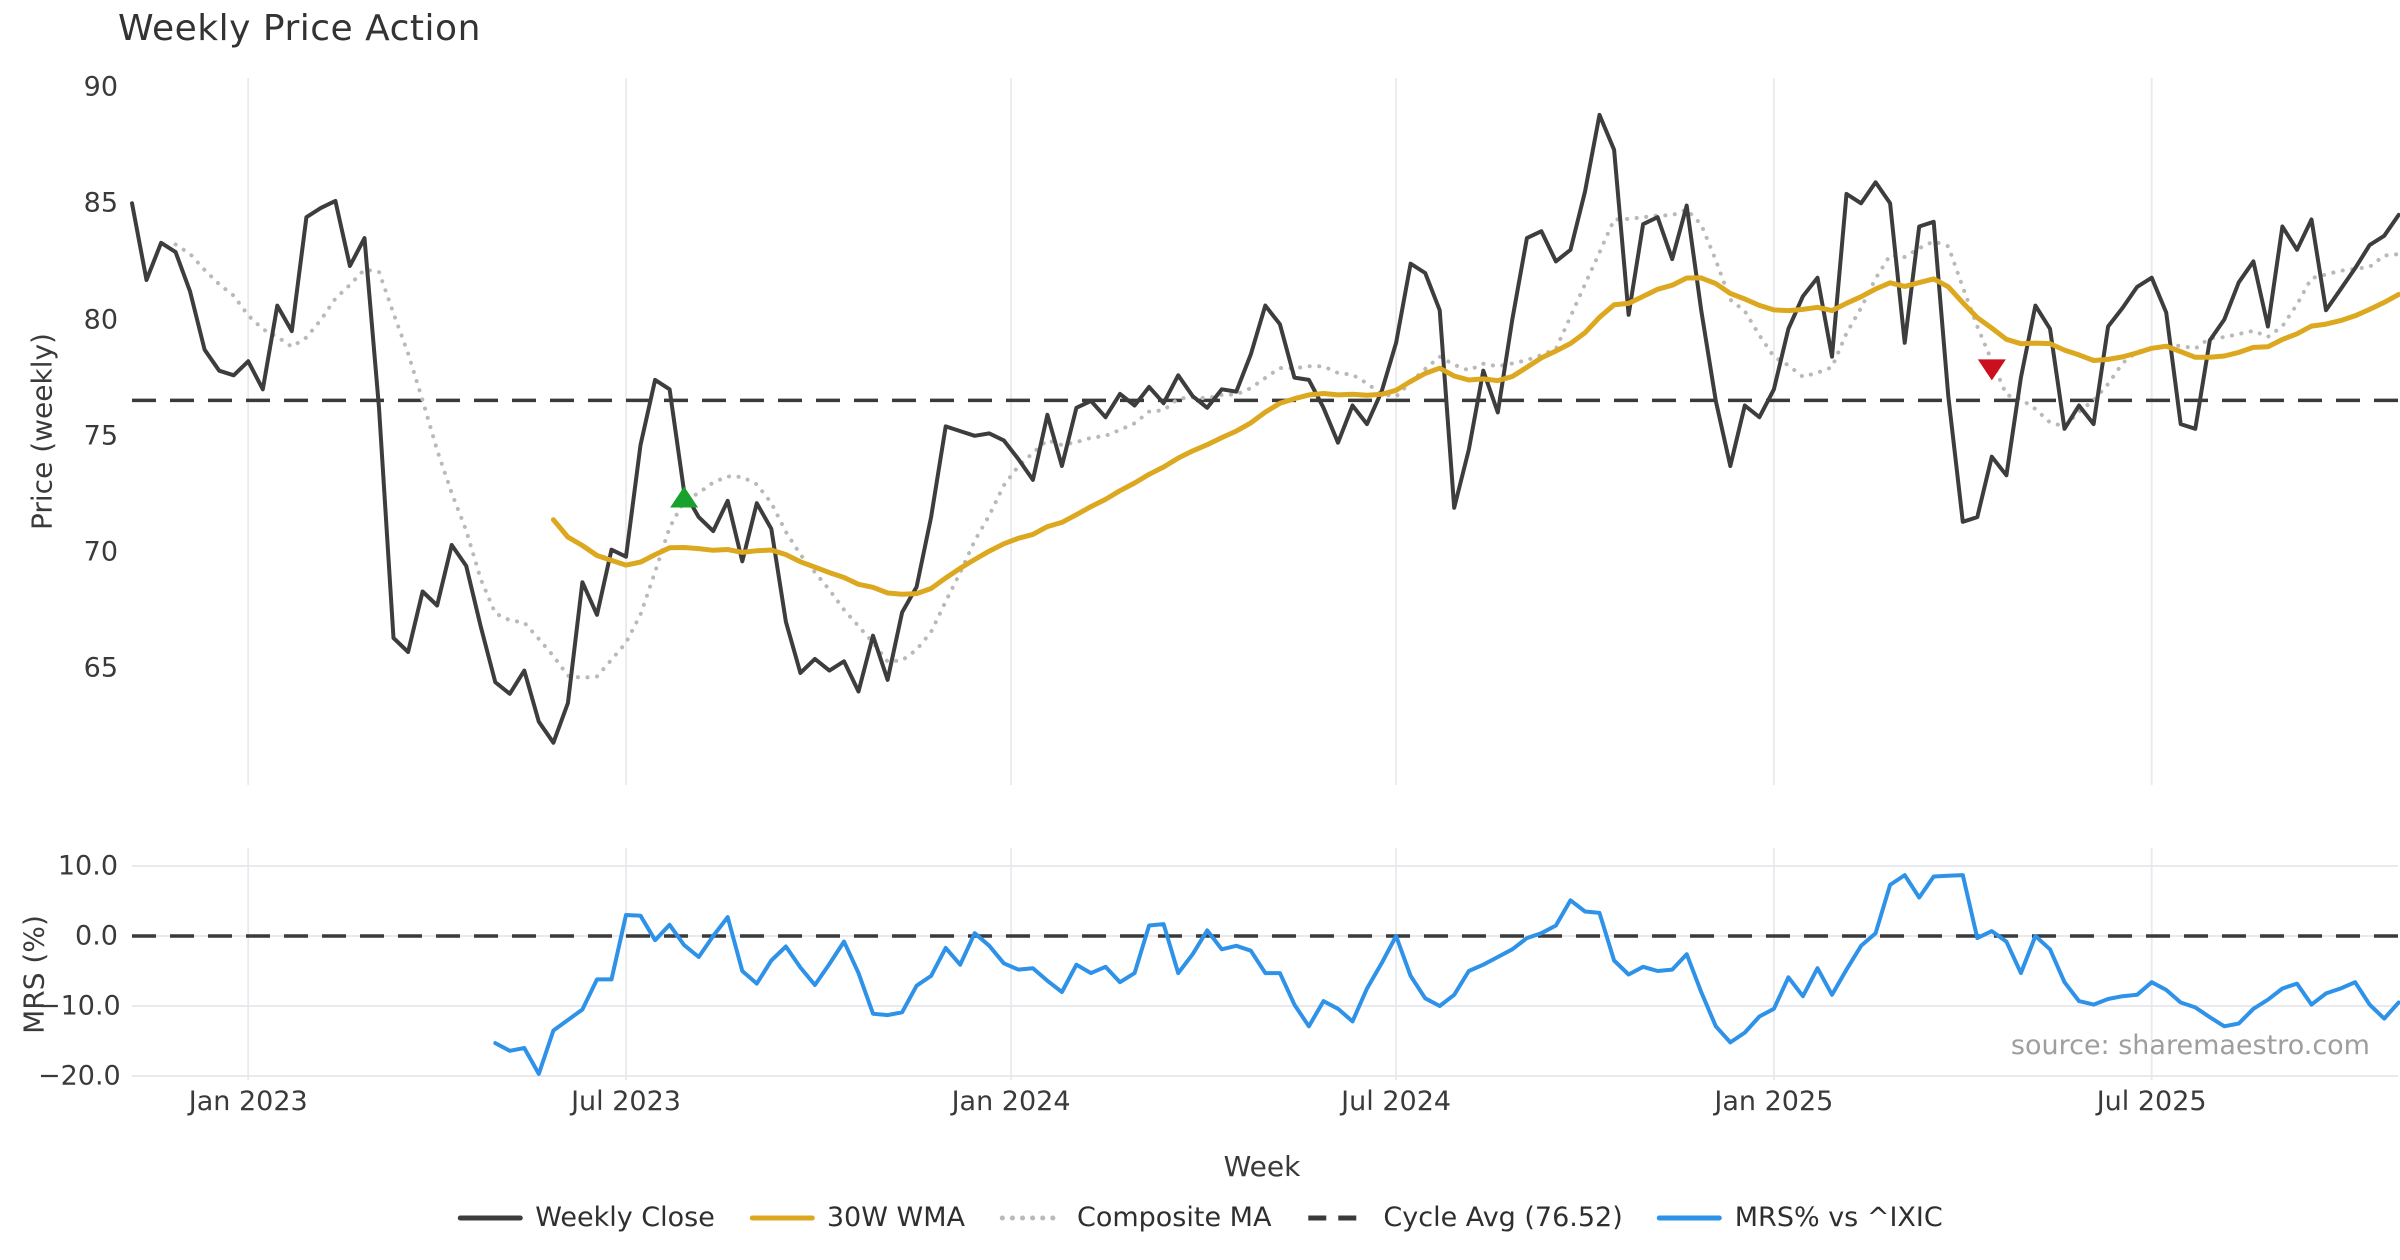 The height and width of the screenshot is (1260, 2400). Describe the element at coordinates (1838, 1217) in the screenshot. I see `legend-label: MRS% vs ^IXIC` at that location.